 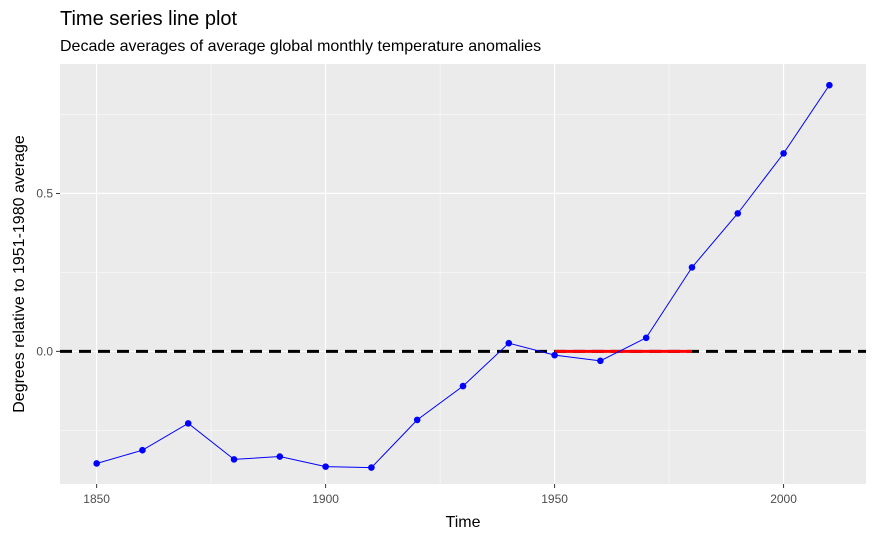 What do you see at coordinates (463, 522) in the screenshot?
I see `x-axis-label: Time` at bounding box center [463, 522].